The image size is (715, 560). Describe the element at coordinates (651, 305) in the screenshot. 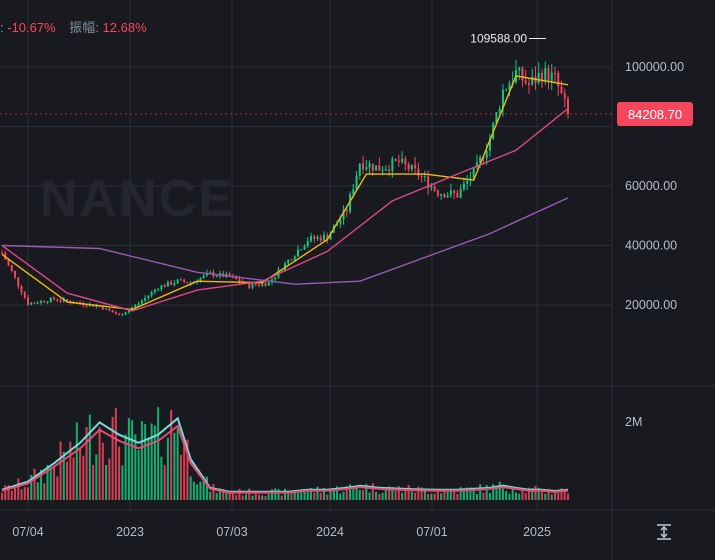

I see `price-tick-label: 20000.00` at that location.